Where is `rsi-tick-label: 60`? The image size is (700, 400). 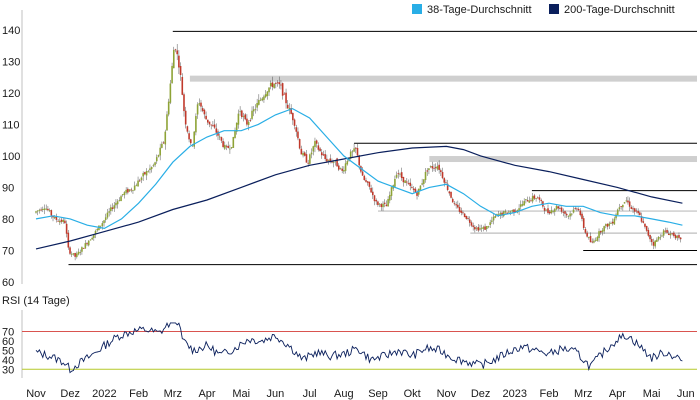
rsi-tick-label: 60 is located at coordinates (8, 342).